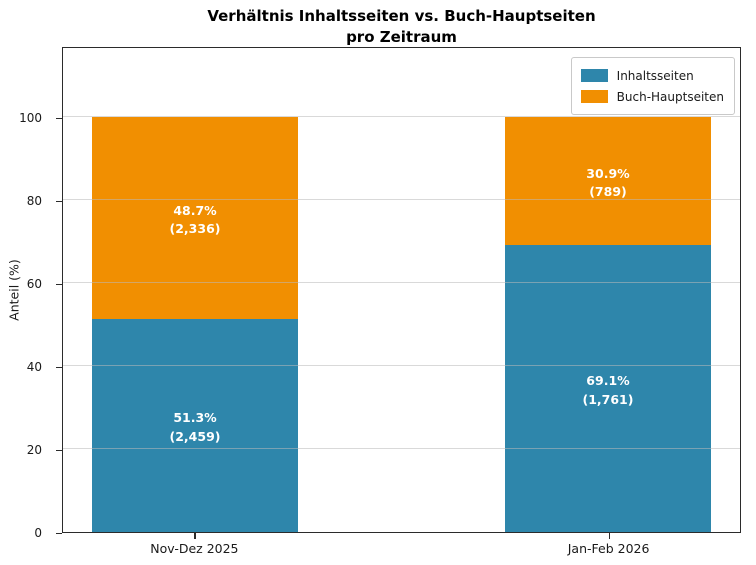  Describe the element at coordinates (34, 283) in the screenshot. I see `ytick-label-60: 60` at that location.